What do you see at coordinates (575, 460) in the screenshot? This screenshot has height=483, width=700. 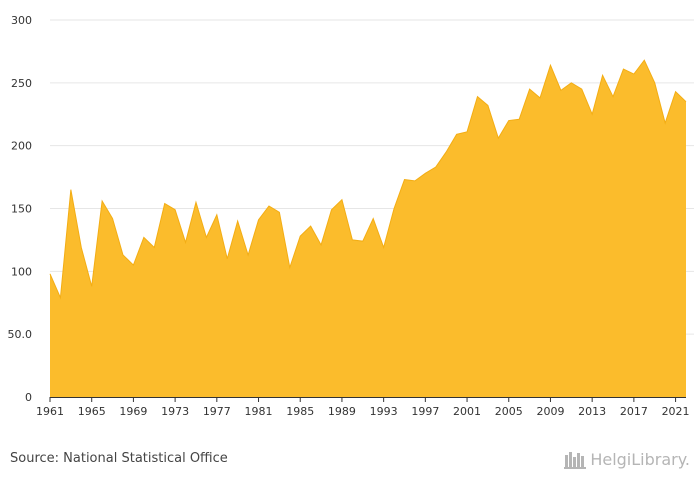 I see `bookshelf-icon` at bounding box center [575, 460].